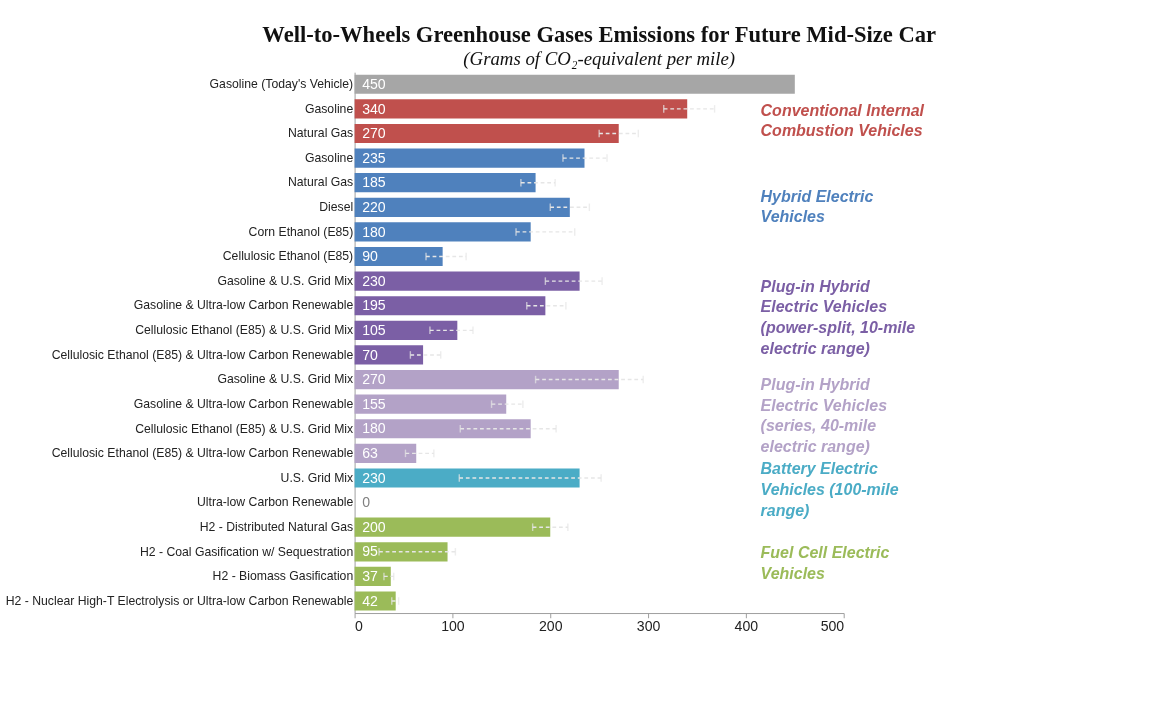 This screenshot has height=711, width=1172. Describe the element at coordinates (179, 600) in the screenshot. I see `y-tick-label: H2 - Nuclear High-T Electrolysis or Ultra-low Carbon Renewable` at that location.